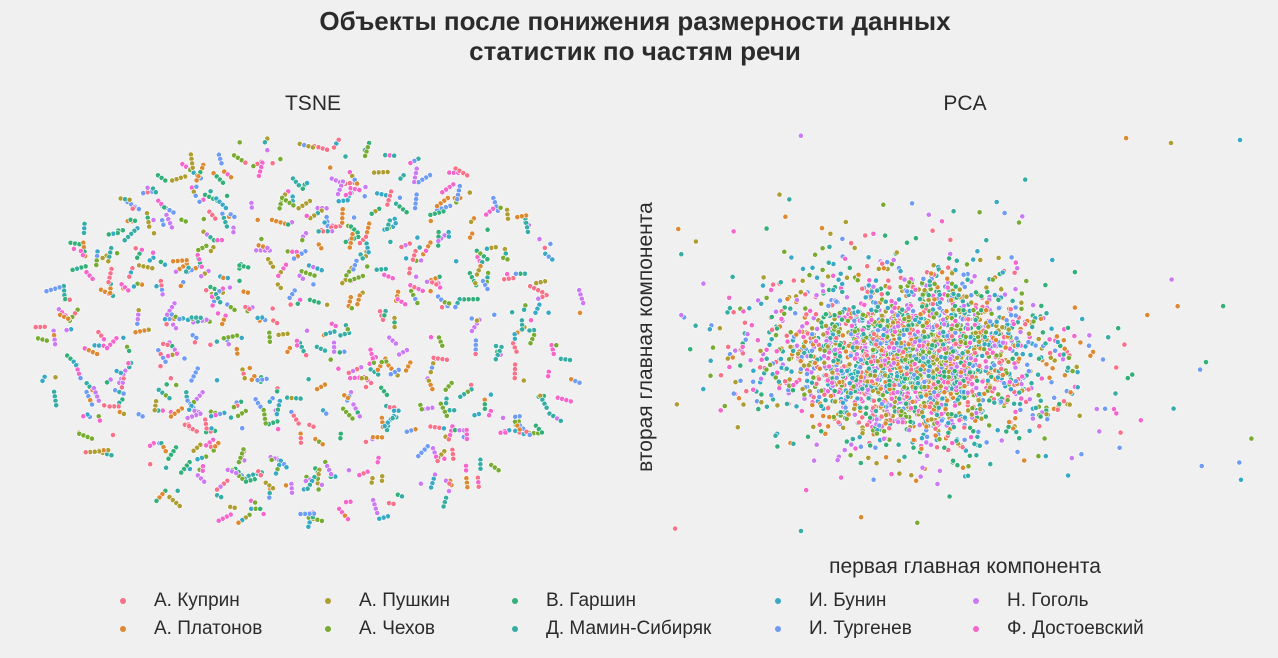  Describe the element at coordinates (976, 601) in the screenshot. I see `legend-marker-icon` at that location.